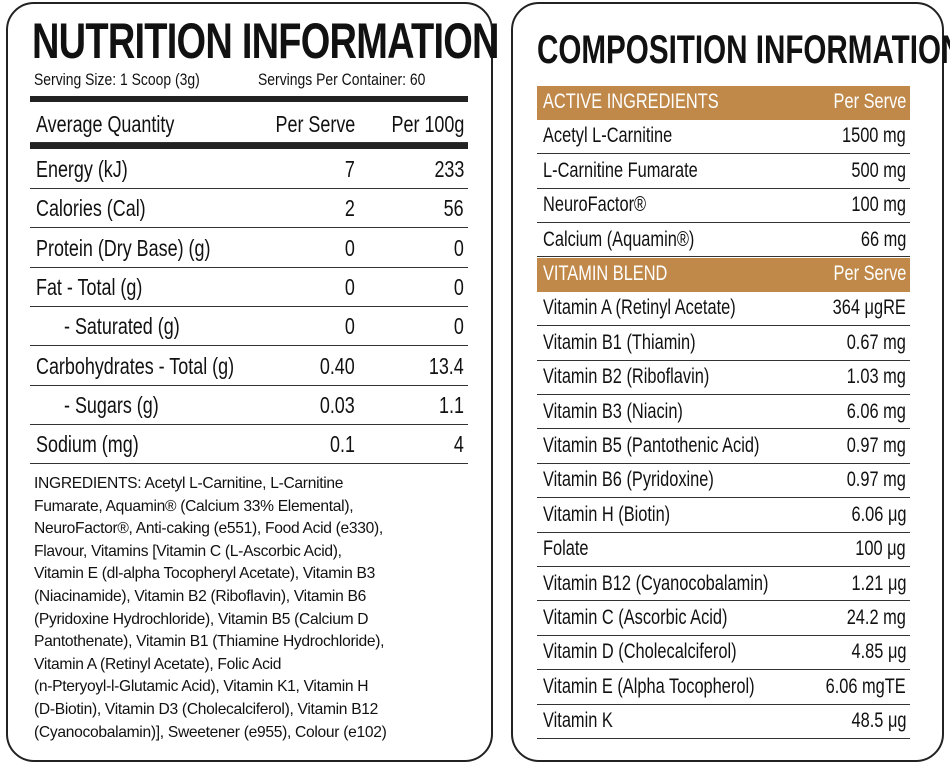 This screenshot has width=950, height=765. Describe the element at coordinates (869, 308) in the screenshot. I see `ingredient-value-text: 364 μgRE` at that location.